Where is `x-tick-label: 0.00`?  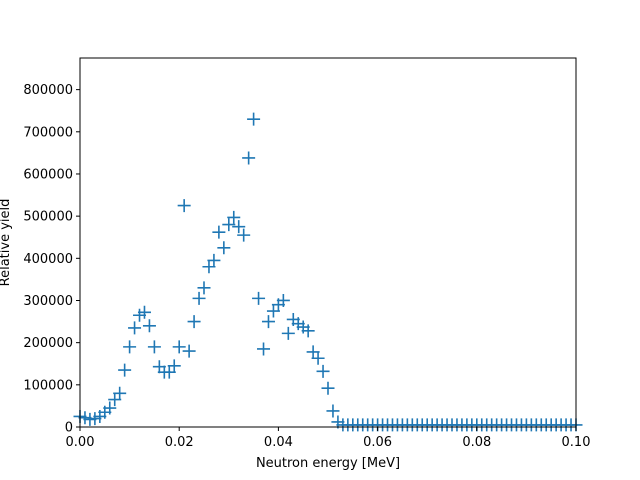
x-tick-label: 0.00 is located at coordinates (80, 442).